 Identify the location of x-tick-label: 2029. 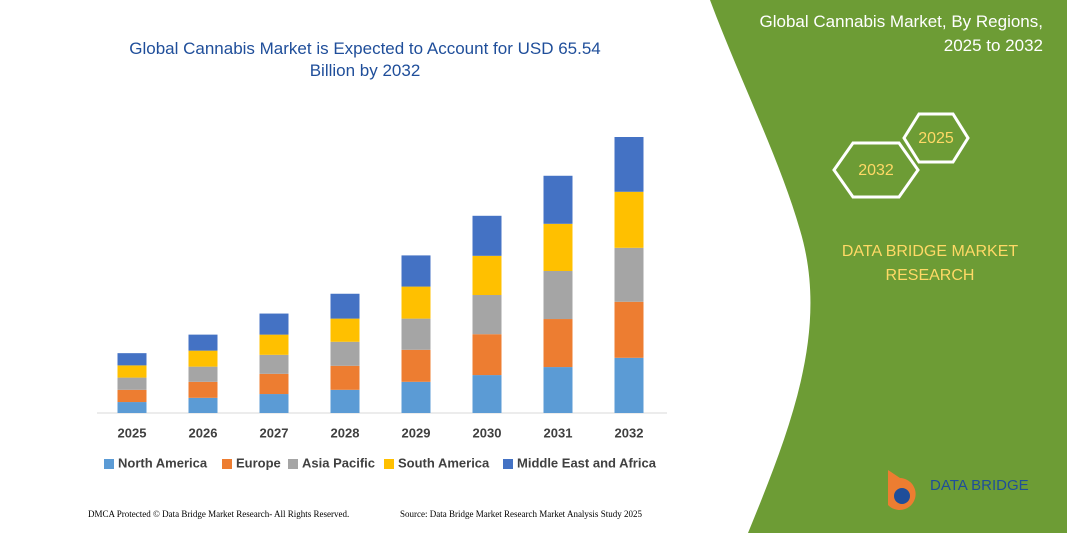
(416, 432).